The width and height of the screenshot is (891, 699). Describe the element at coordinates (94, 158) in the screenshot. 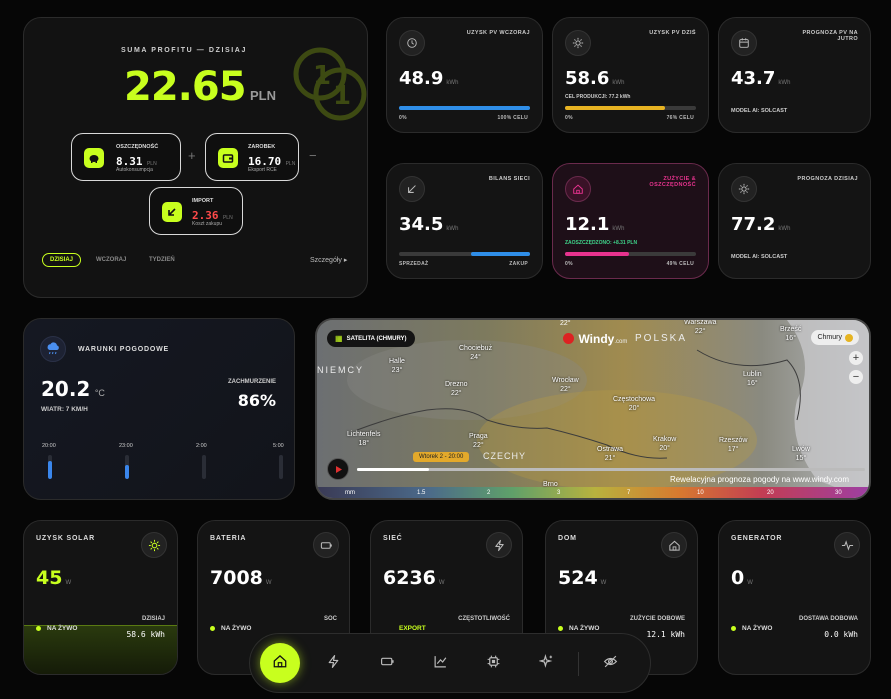

I see `piggy-bank-icon` at that location.